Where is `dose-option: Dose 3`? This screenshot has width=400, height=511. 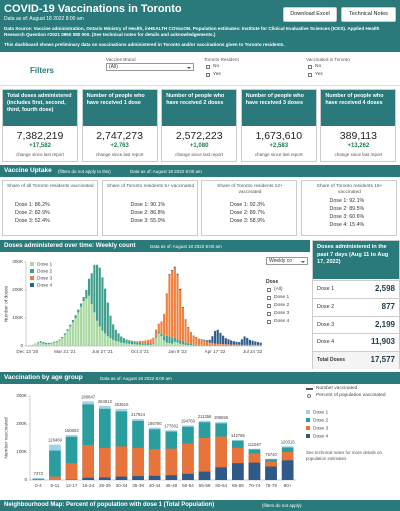
dose-option: Dose 3 is located at coordinates (282, 313).